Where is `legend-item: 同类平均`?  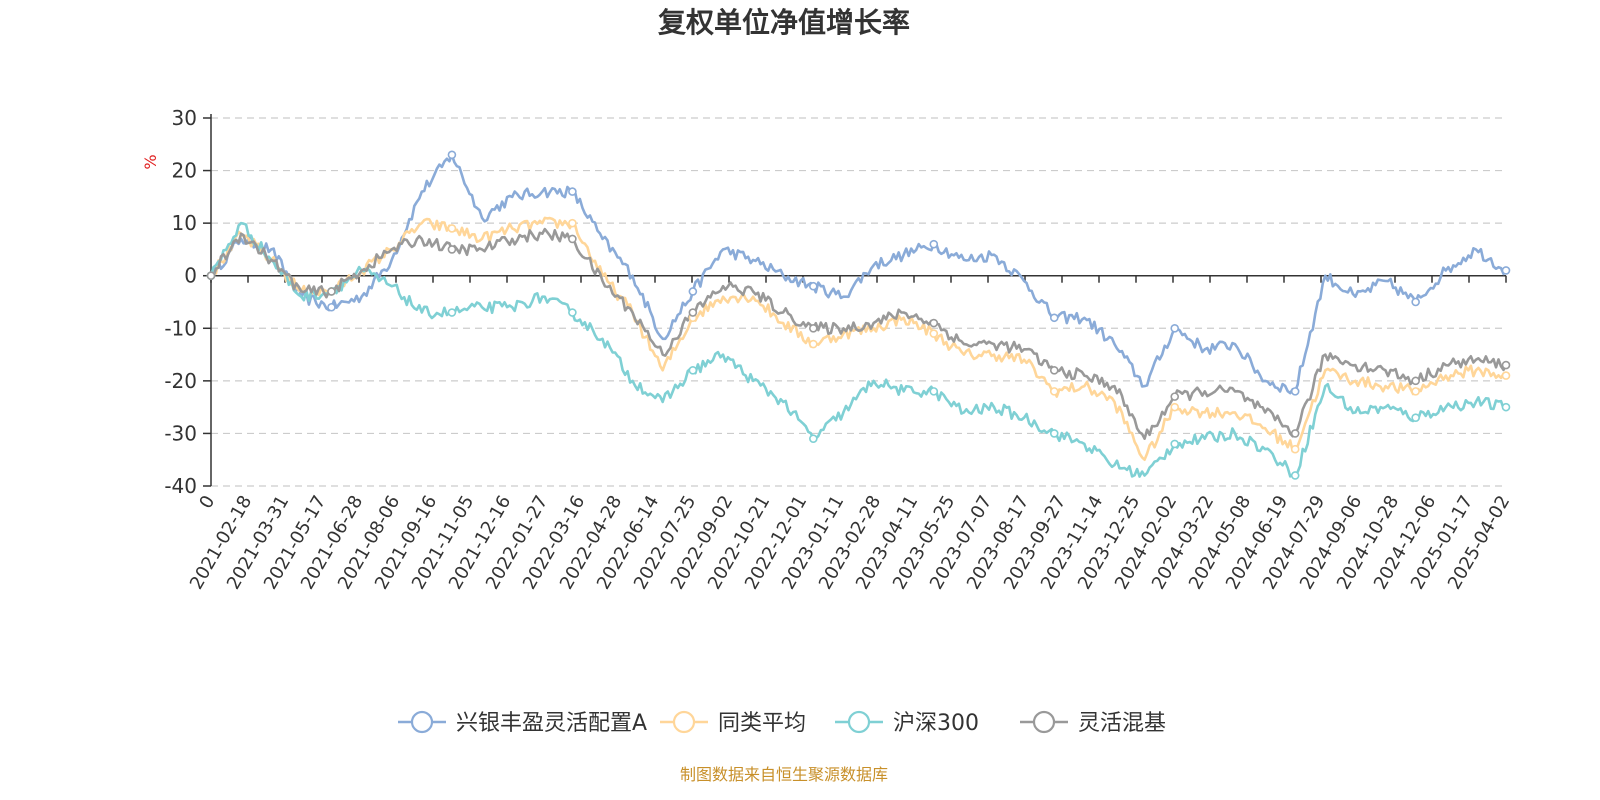
legend-item: 同类平均 is located at coordinates (733, 723).